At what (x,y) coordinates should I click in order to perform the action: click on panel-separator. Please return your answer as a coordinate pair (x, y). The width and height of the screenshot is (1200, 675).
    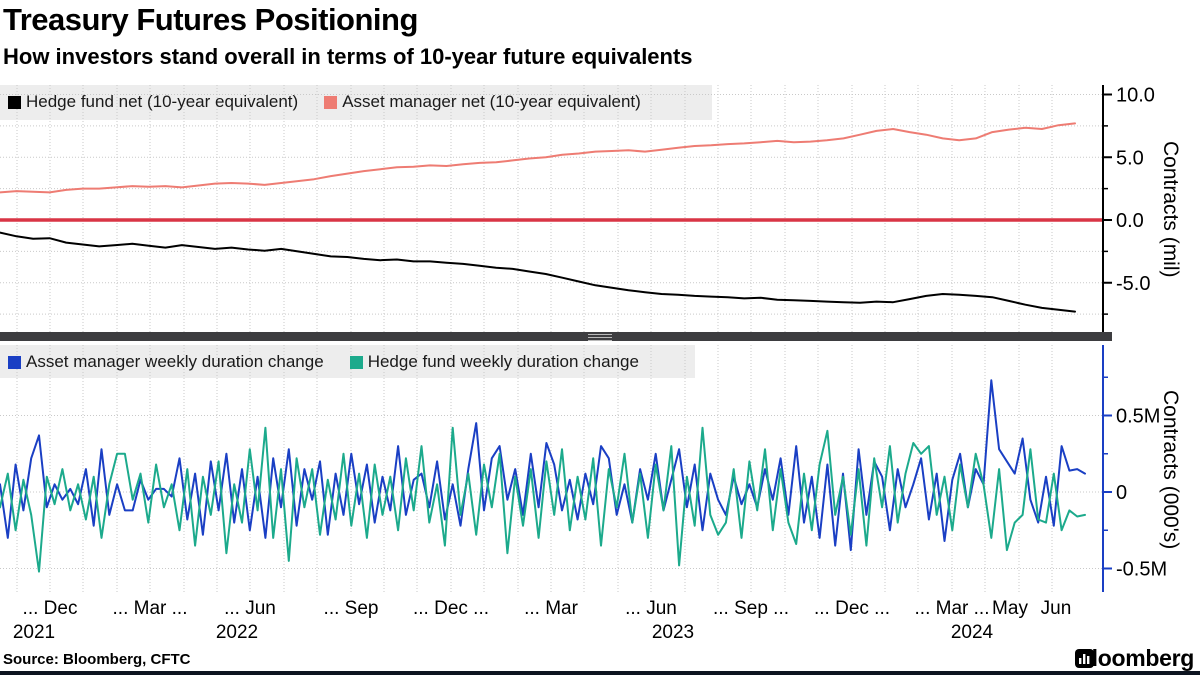
    Looking at the image, I should click on (556, 336).